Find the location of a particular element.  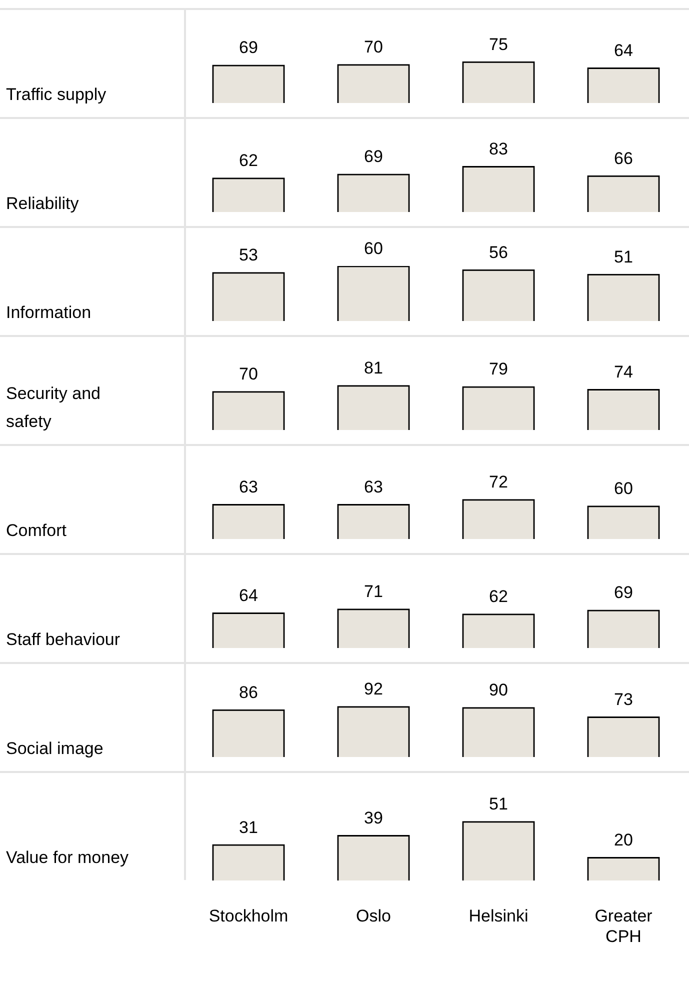

data-label: 31 is located at coordinates (248, 827).